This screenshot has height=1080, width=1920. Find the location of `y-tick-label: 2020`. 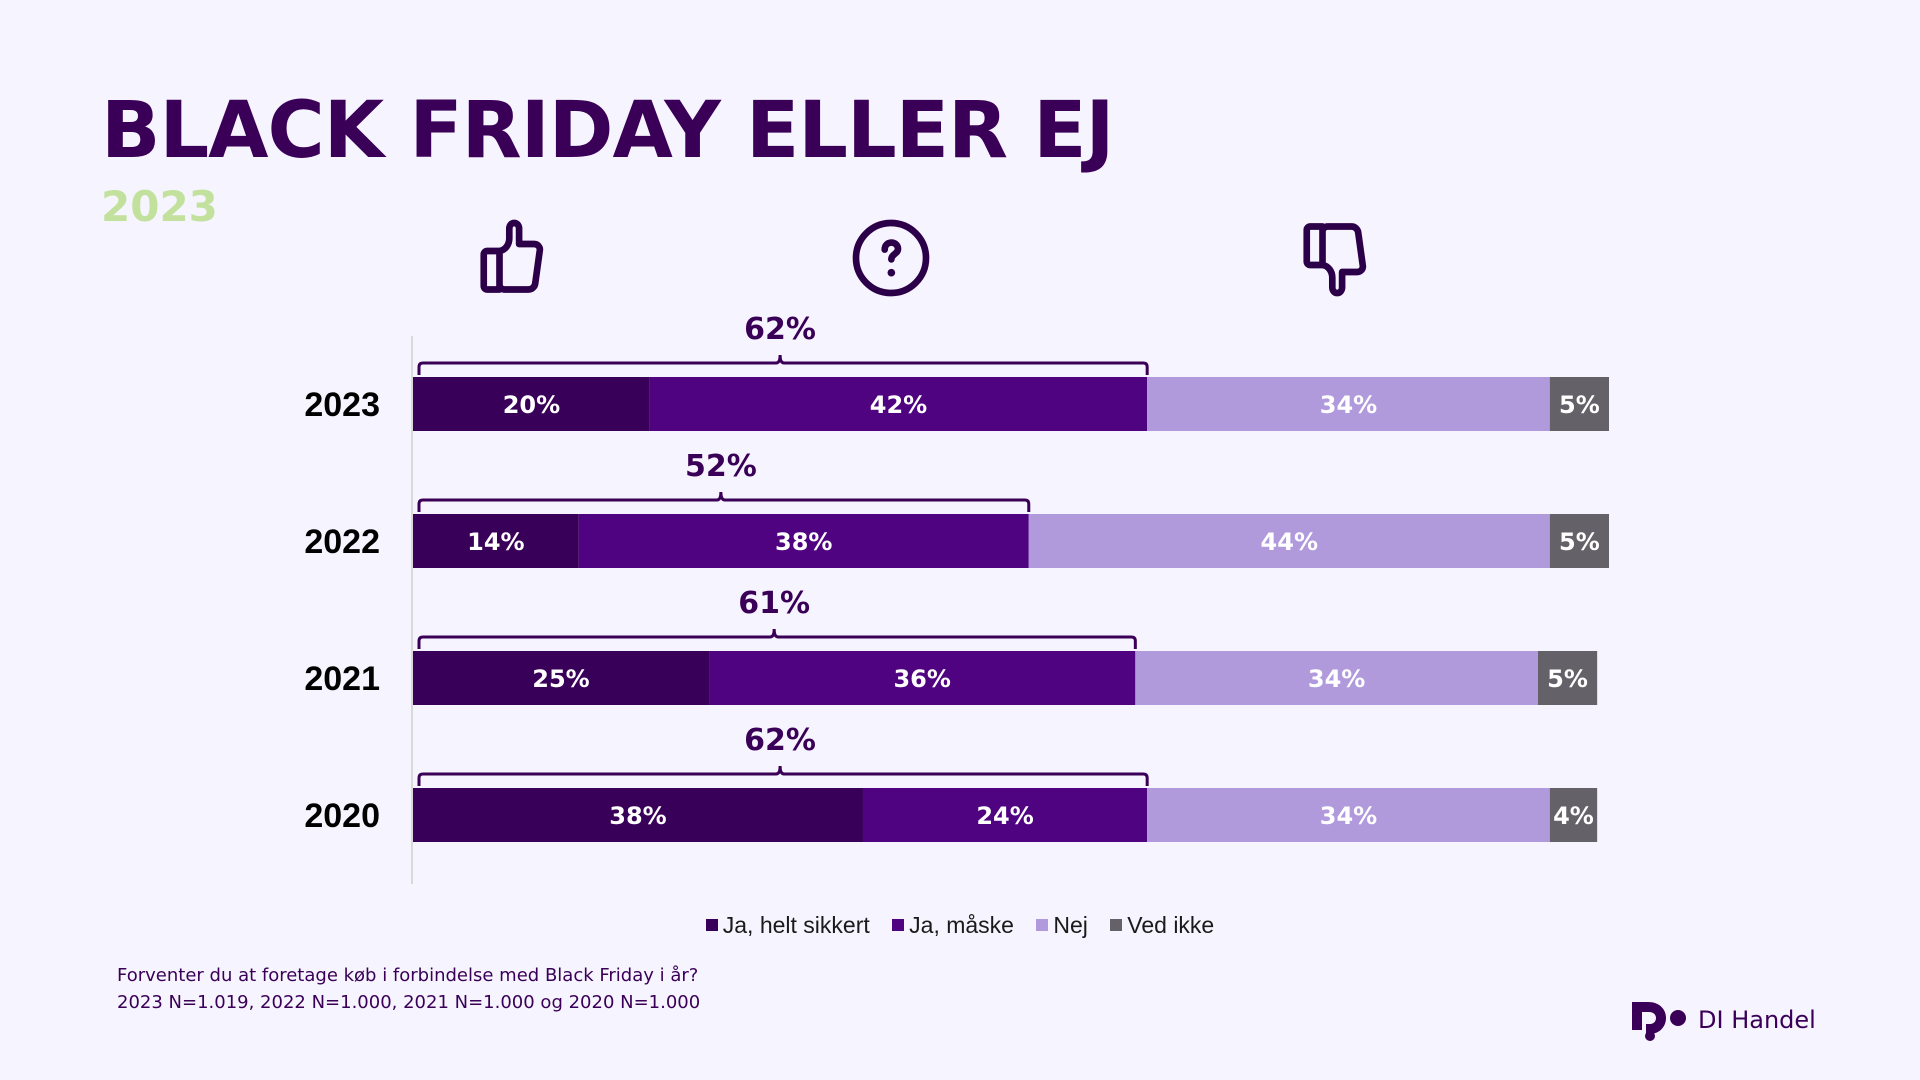

y-tick-label: 2020 is located at coordinates (342, 816).